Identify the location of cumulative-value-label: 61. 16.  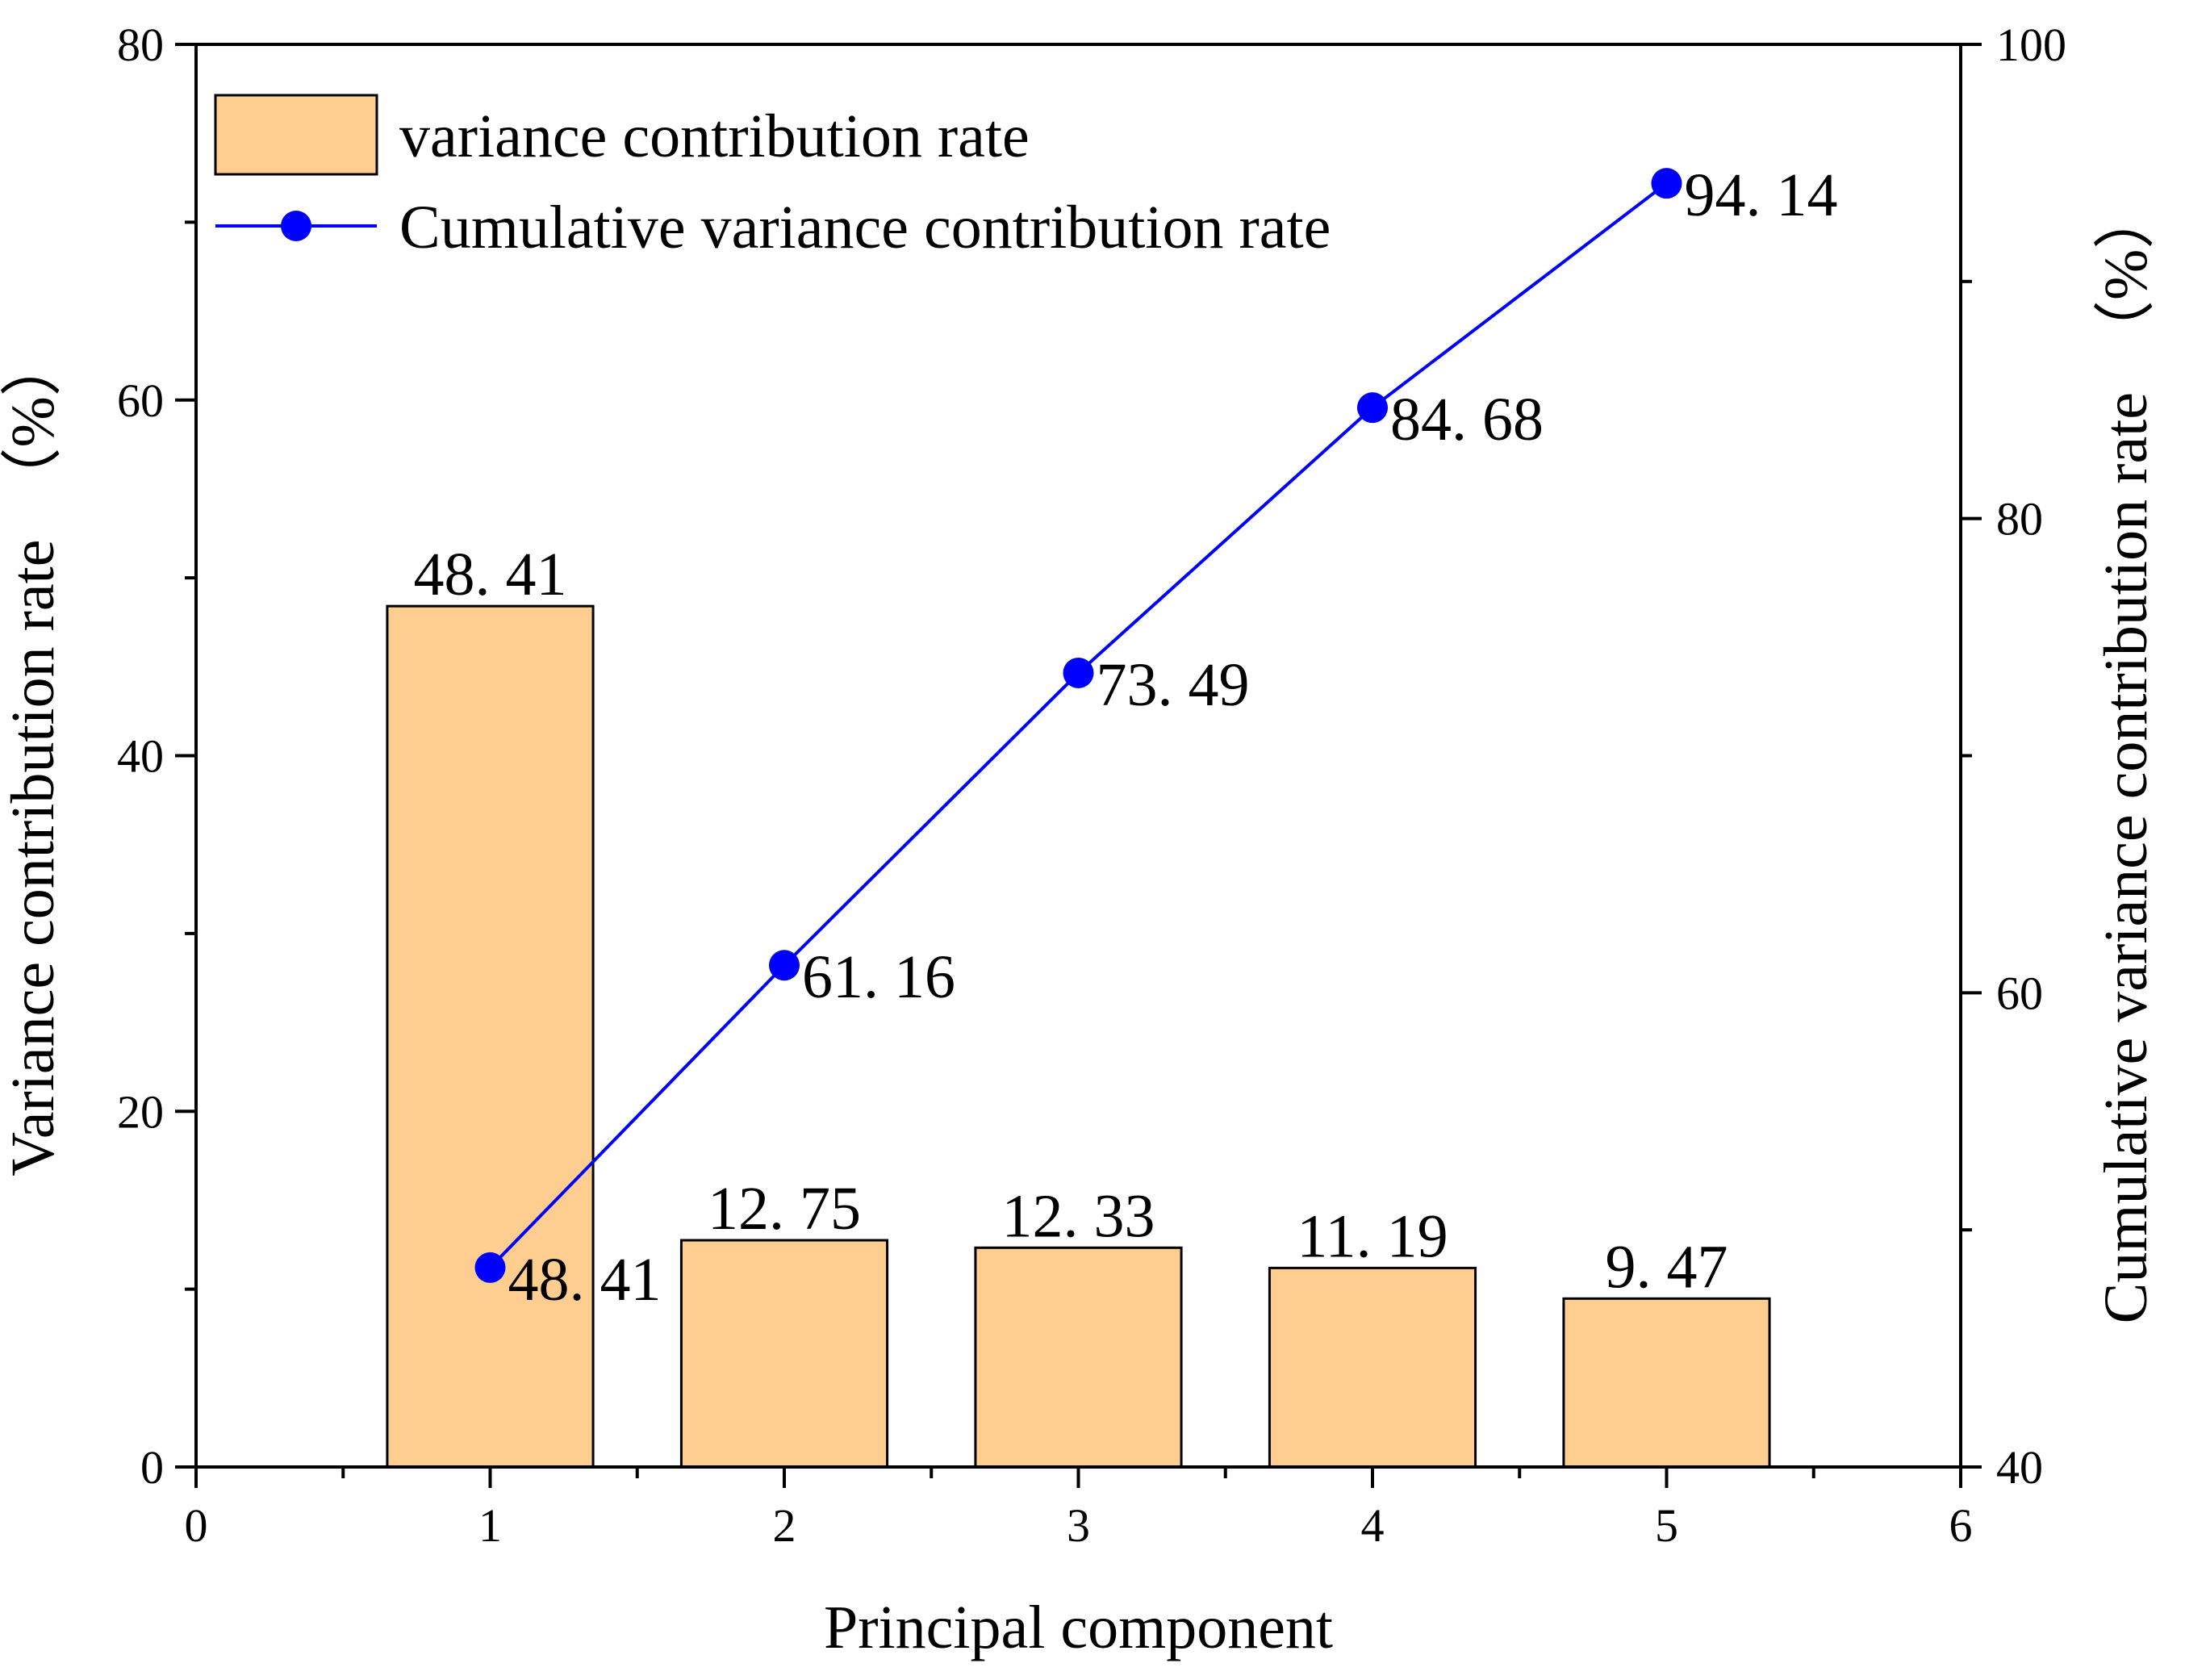
(878, 977).